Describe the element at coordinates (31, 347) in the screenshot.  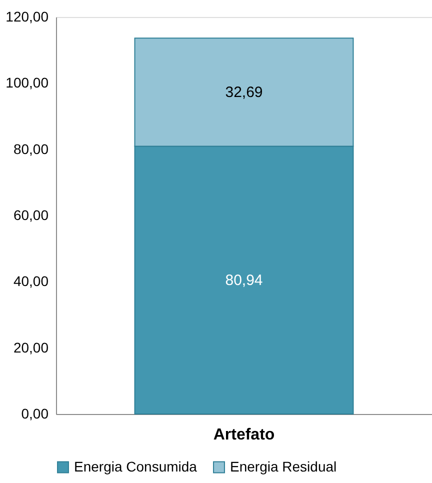
I see `y-tick-label: 20,00` at that location.